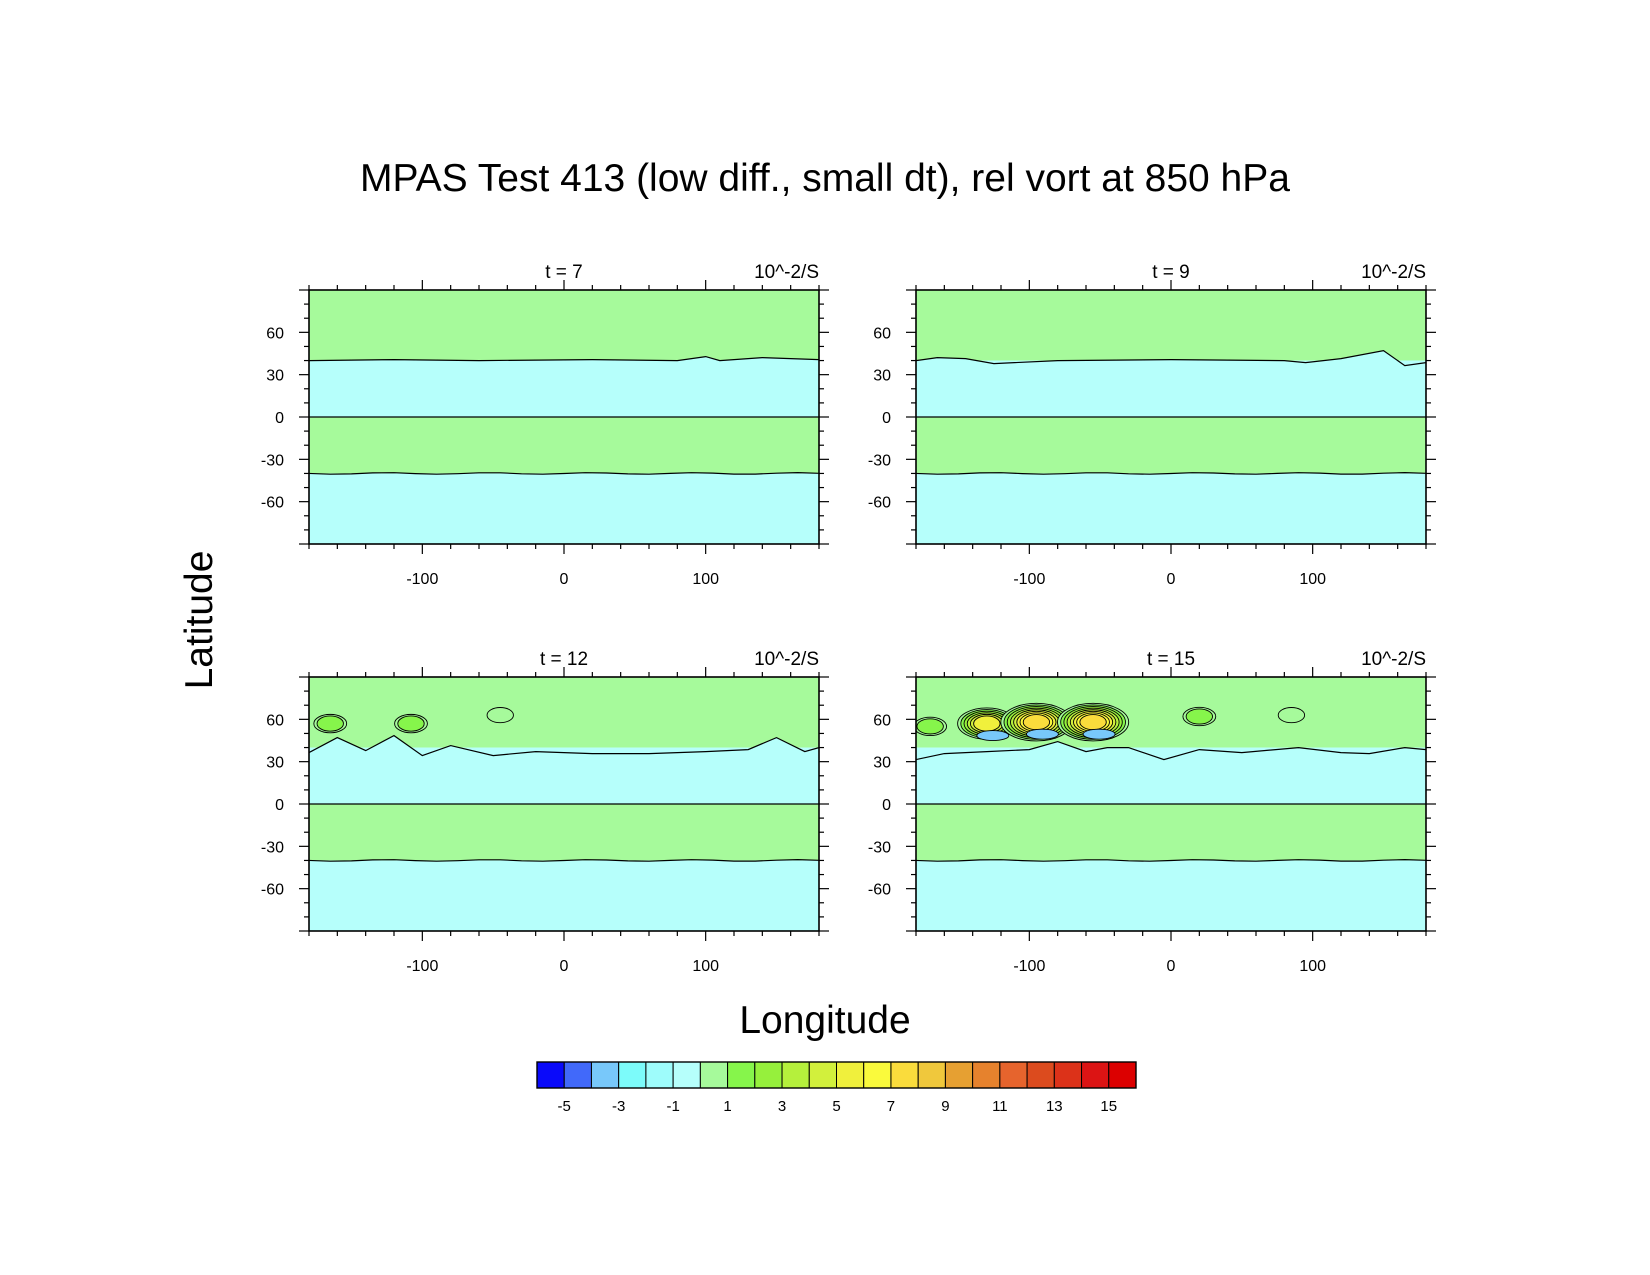 The image size is (1650, 1275). I want to click on panel-title: t = 15, so click(1171, 659).